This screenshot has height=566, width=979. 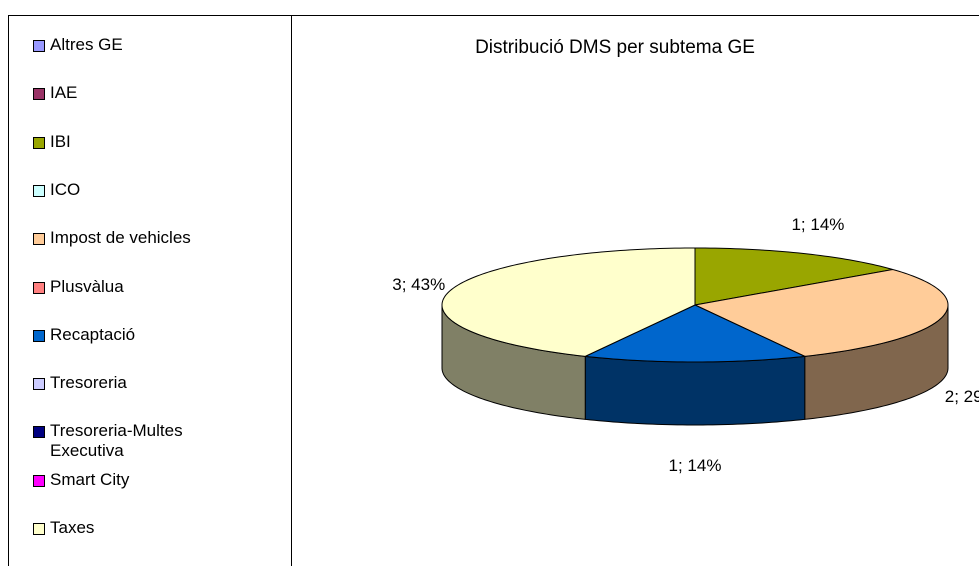 I want to click on legend-item: ICO, so click(x=148, y=190).